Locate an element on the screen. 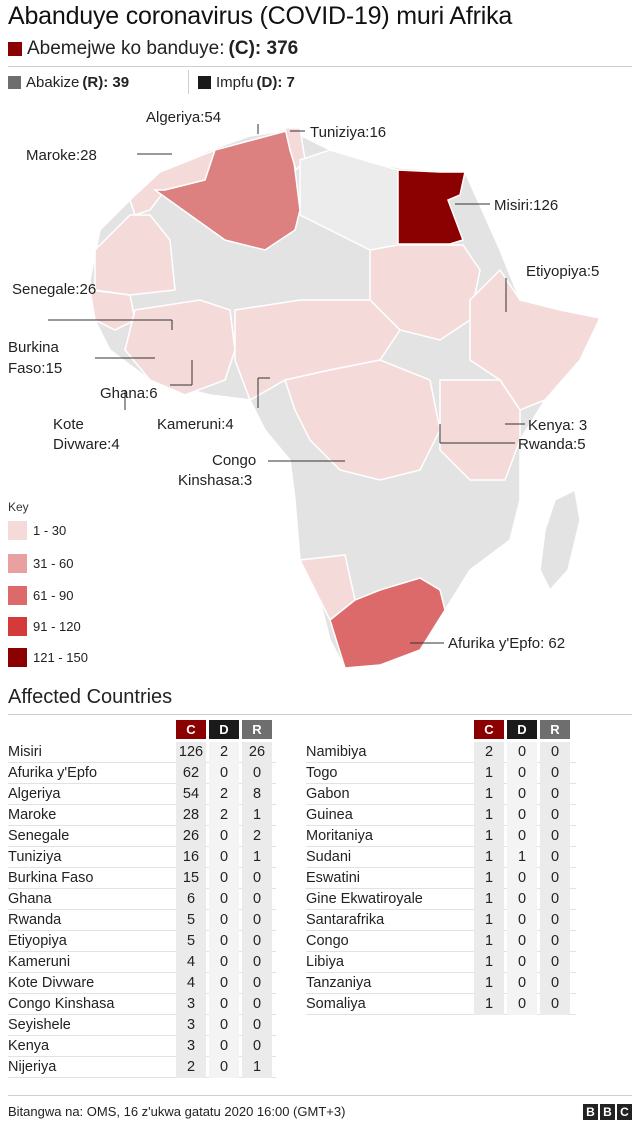  logo-block: B is located at coordinates (590, 1112).